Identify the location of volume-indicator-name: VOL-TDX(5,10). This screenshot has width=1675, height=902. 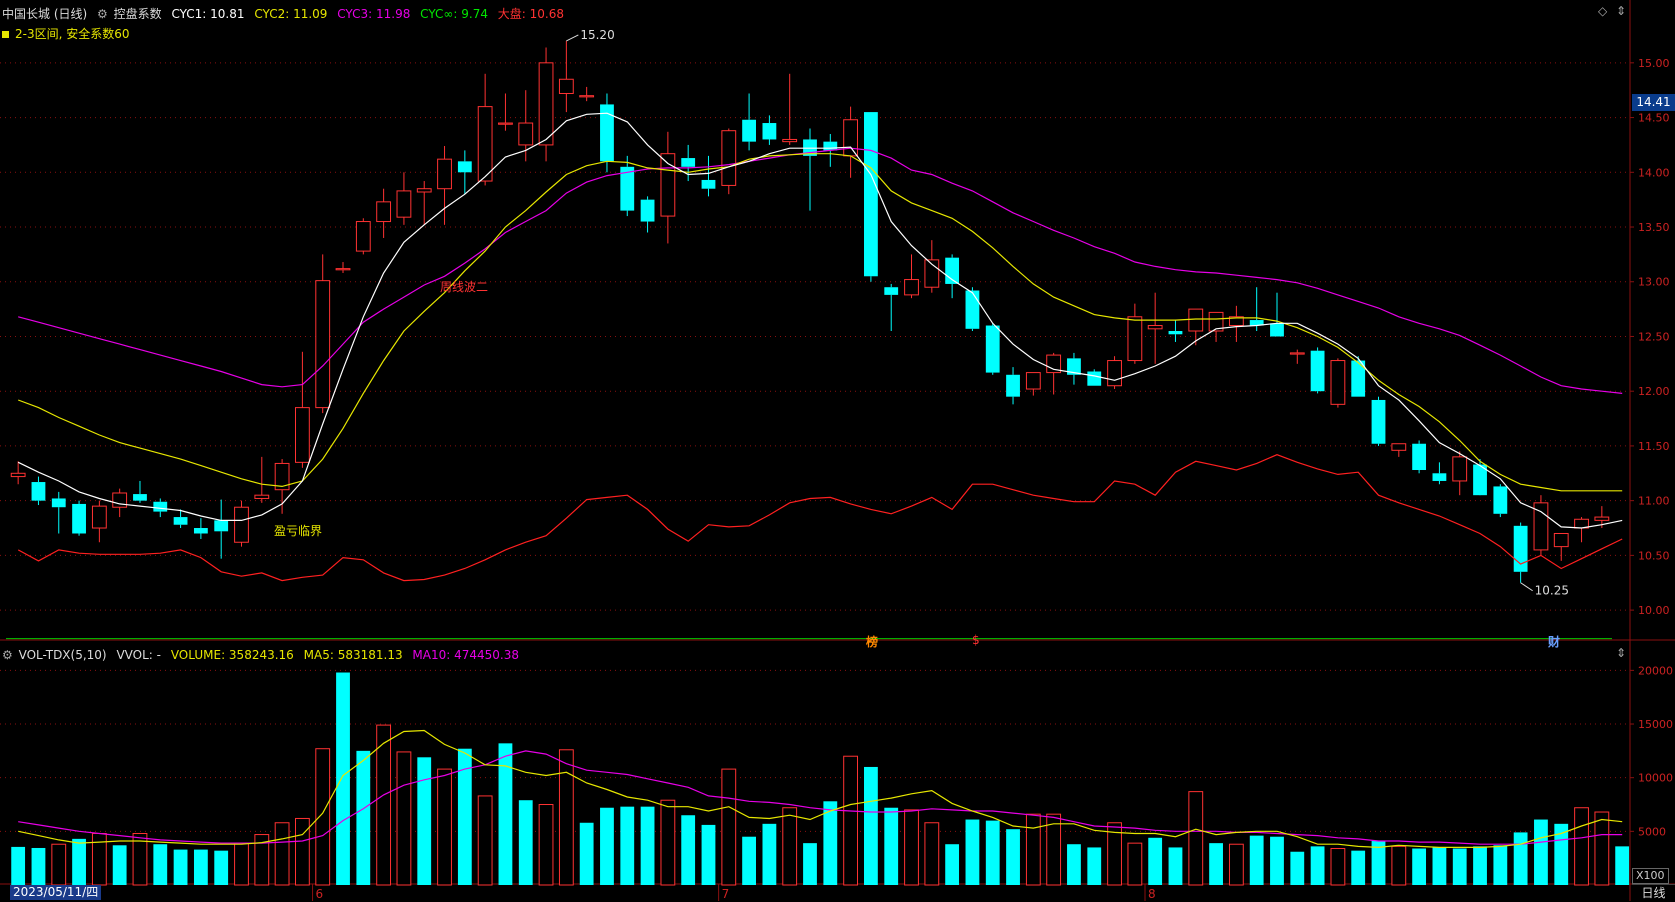
(62, 655).